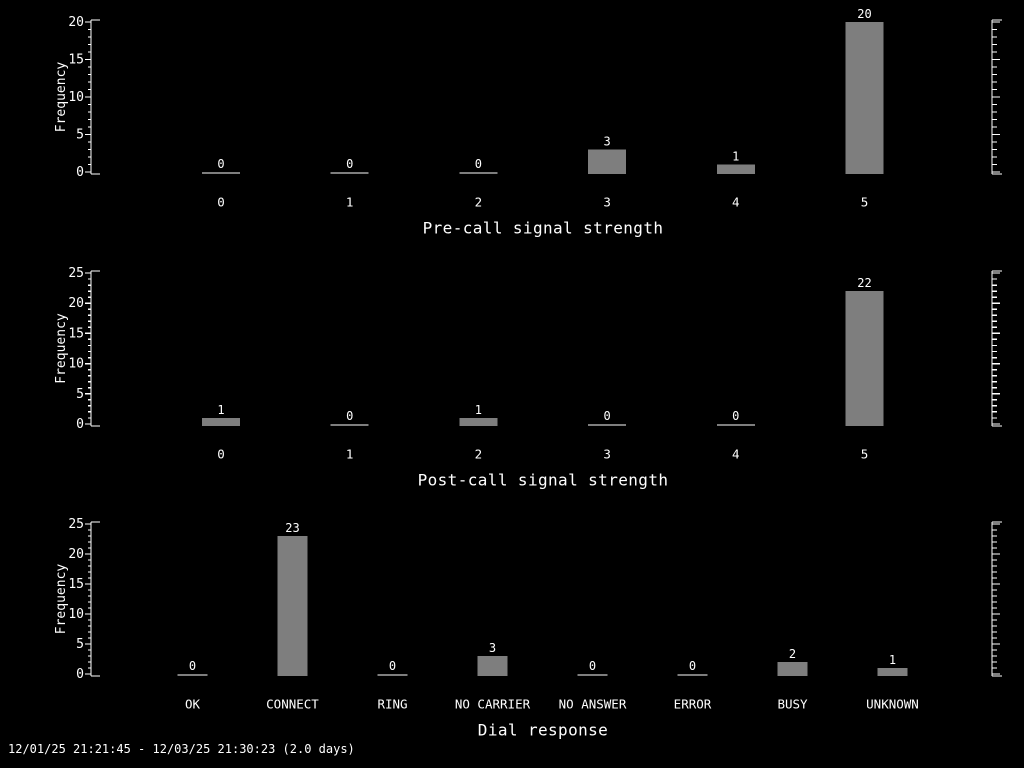 The height and width of the screenshot is (768, 1024). Describe the element at coordinates (543, 730) in the screenshot. I see `chart-title: Dial response` at that location.